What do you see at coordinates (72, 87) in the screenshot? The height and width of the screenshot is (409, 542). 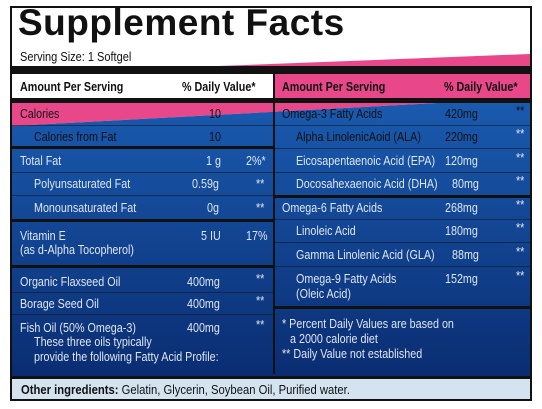 I see `left-header-amount: Amount Per Serving` at bounding box center [72, 87].